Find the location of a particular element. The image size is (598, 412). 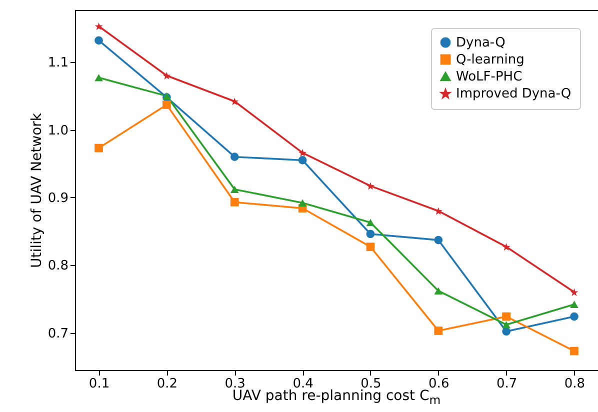

y-tick-label: 1.0 is located at coordinates (58, 130).